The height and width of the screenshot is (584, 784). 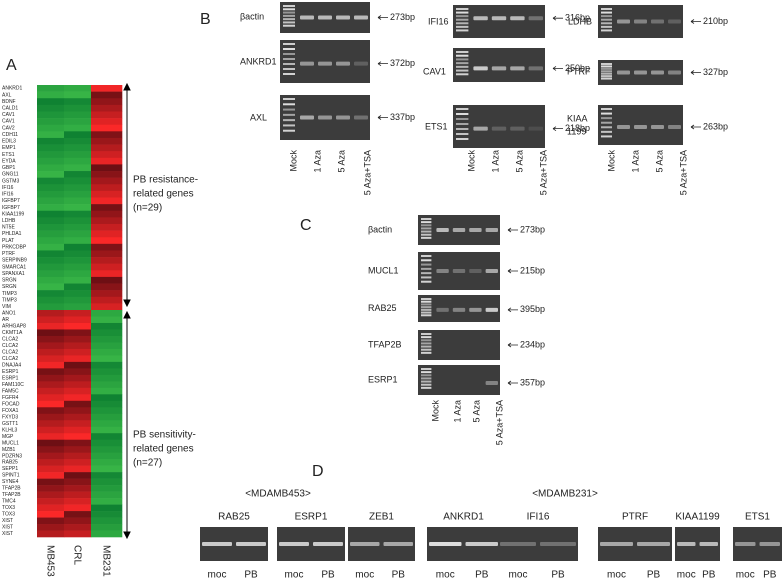 I want to click on group-label: (n=29), so click(x=147, y=208).